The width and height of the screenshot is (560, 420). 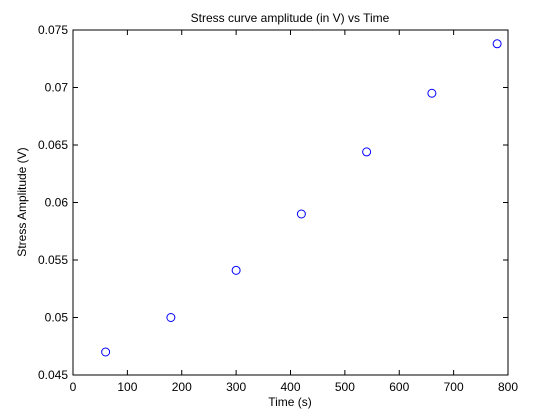 I want to click on y-tick-label: 0.05, so click(x=57, y=318).